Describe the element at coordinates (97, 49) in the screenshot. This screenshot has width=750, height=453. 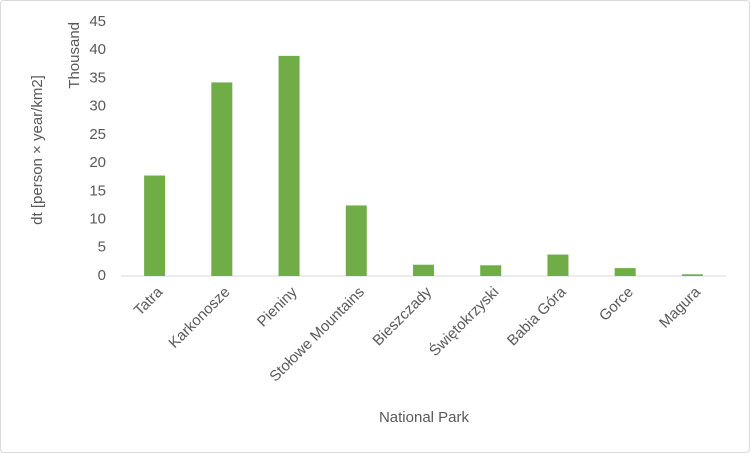
I see `y-tick-label: 40` at that location.